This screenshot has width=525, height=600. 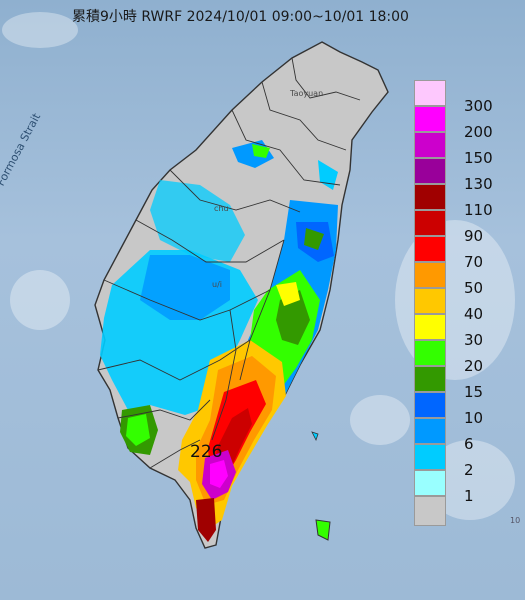 I want to click on legend-label: 200, so click(x=478, y=132).